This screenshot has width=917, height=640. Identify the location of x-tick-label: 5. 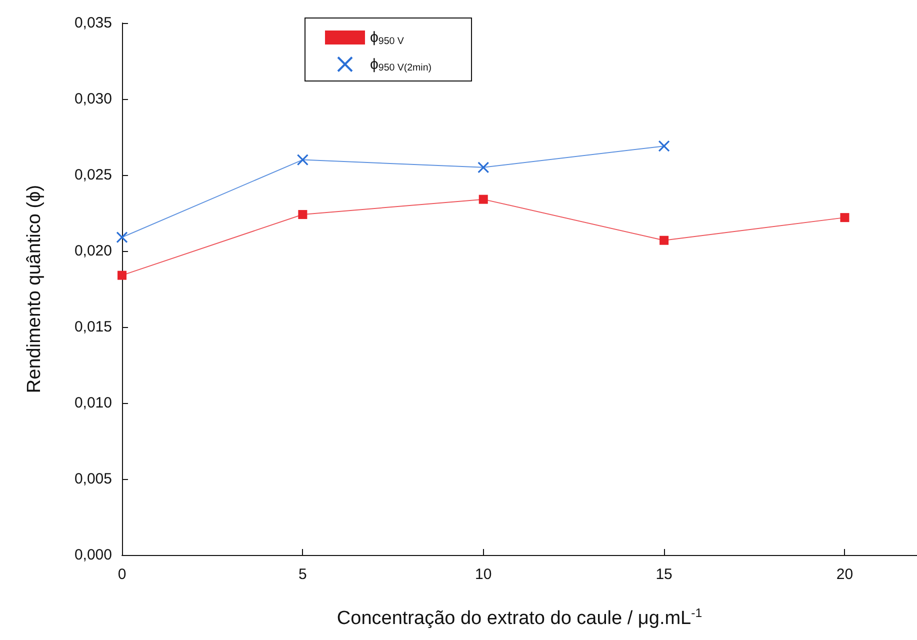
(302, 574).